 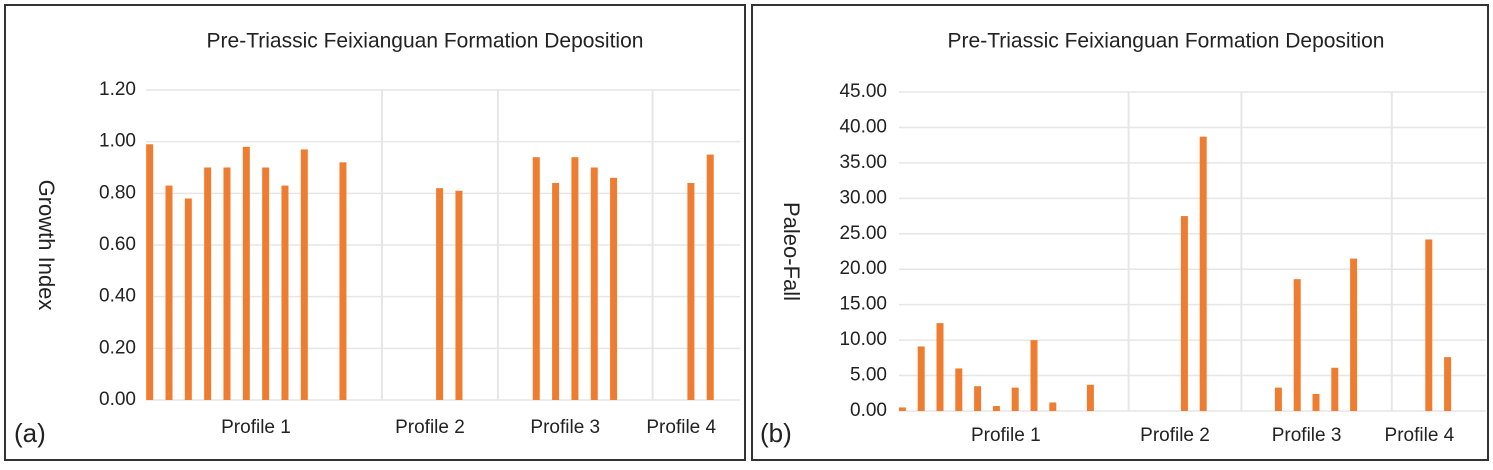 I want to click on y-axis-title: Growth Index, so click(x=46, y=245).